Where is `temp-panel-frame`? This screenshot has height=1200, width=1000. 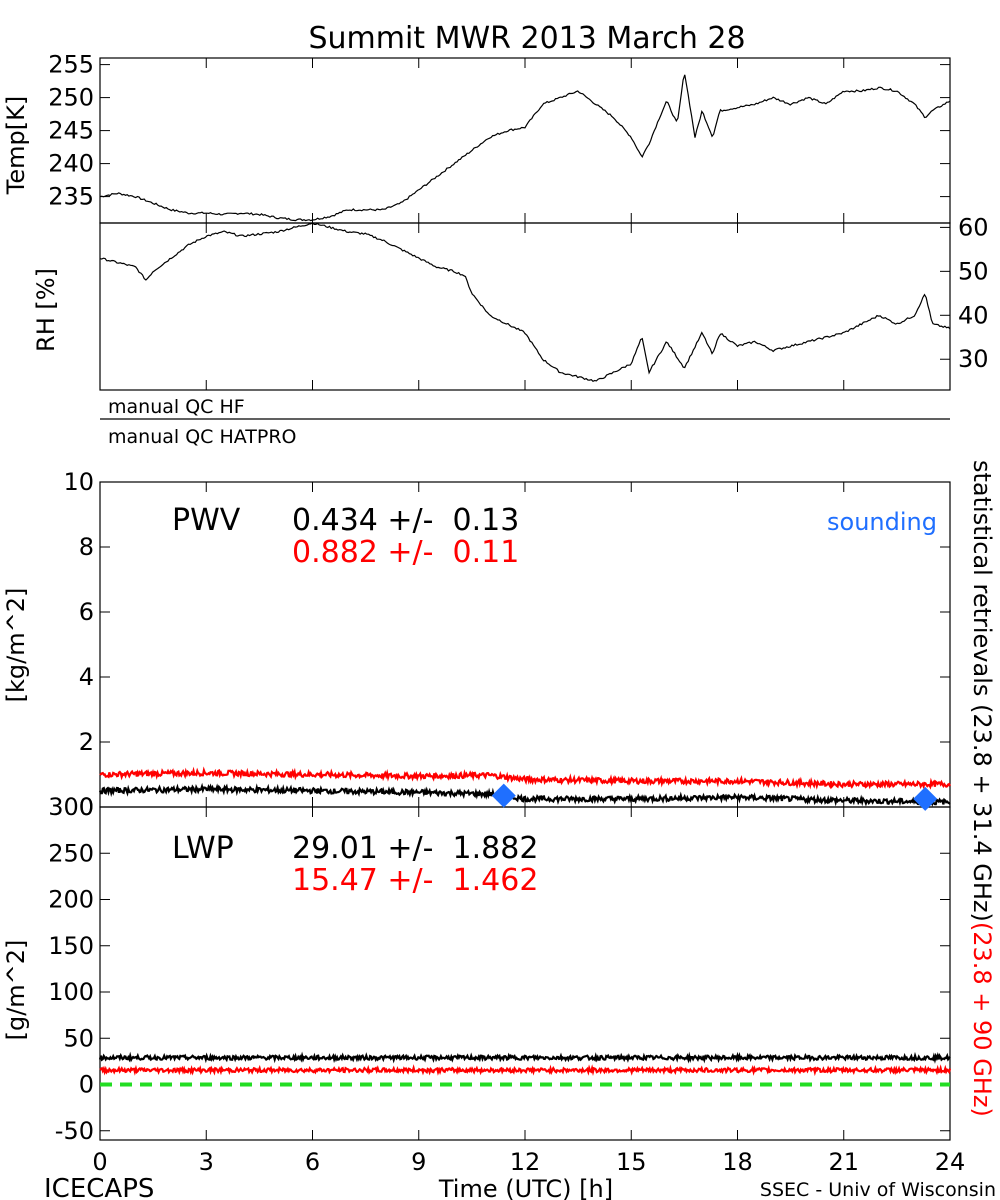 temp-panel-frame is located at coordinates (525, 140).